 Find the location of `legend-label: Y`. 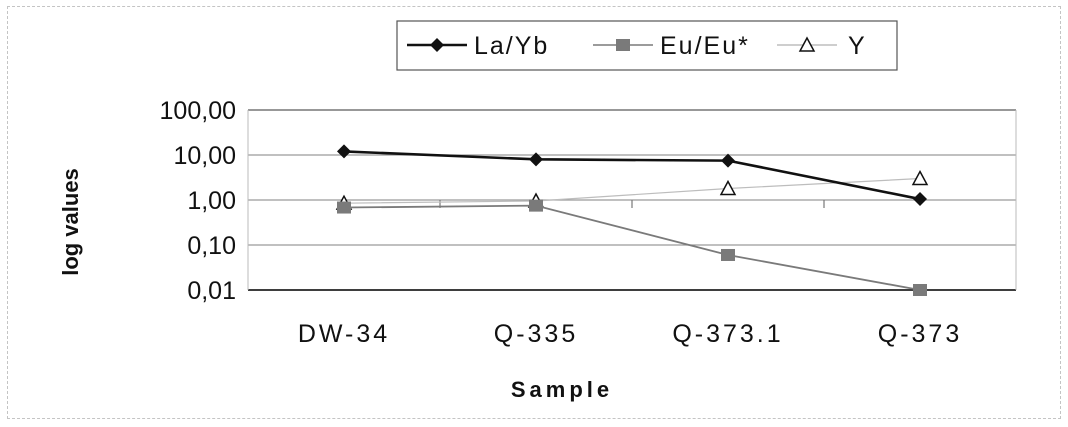

legend-label: Y is located at coordinates (857, 46).